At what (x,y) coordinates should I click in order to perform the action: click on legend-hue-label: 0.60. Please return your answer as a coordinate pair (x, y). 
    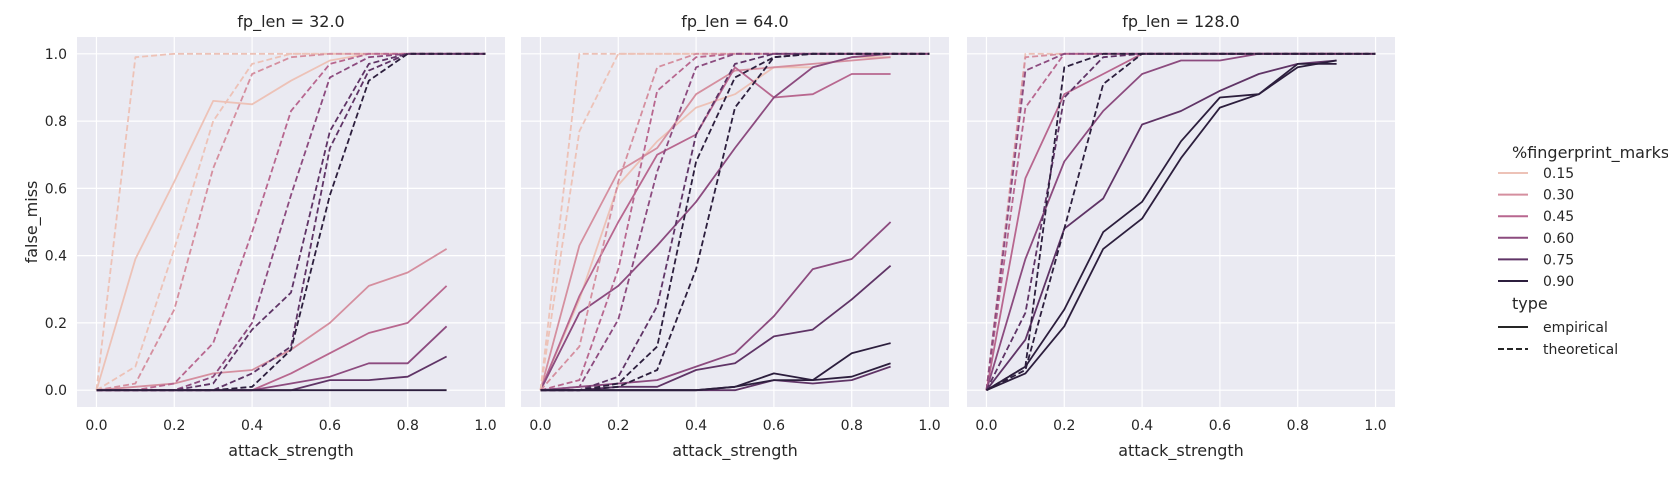
    Looking at the image, I should click on (1558, 239).